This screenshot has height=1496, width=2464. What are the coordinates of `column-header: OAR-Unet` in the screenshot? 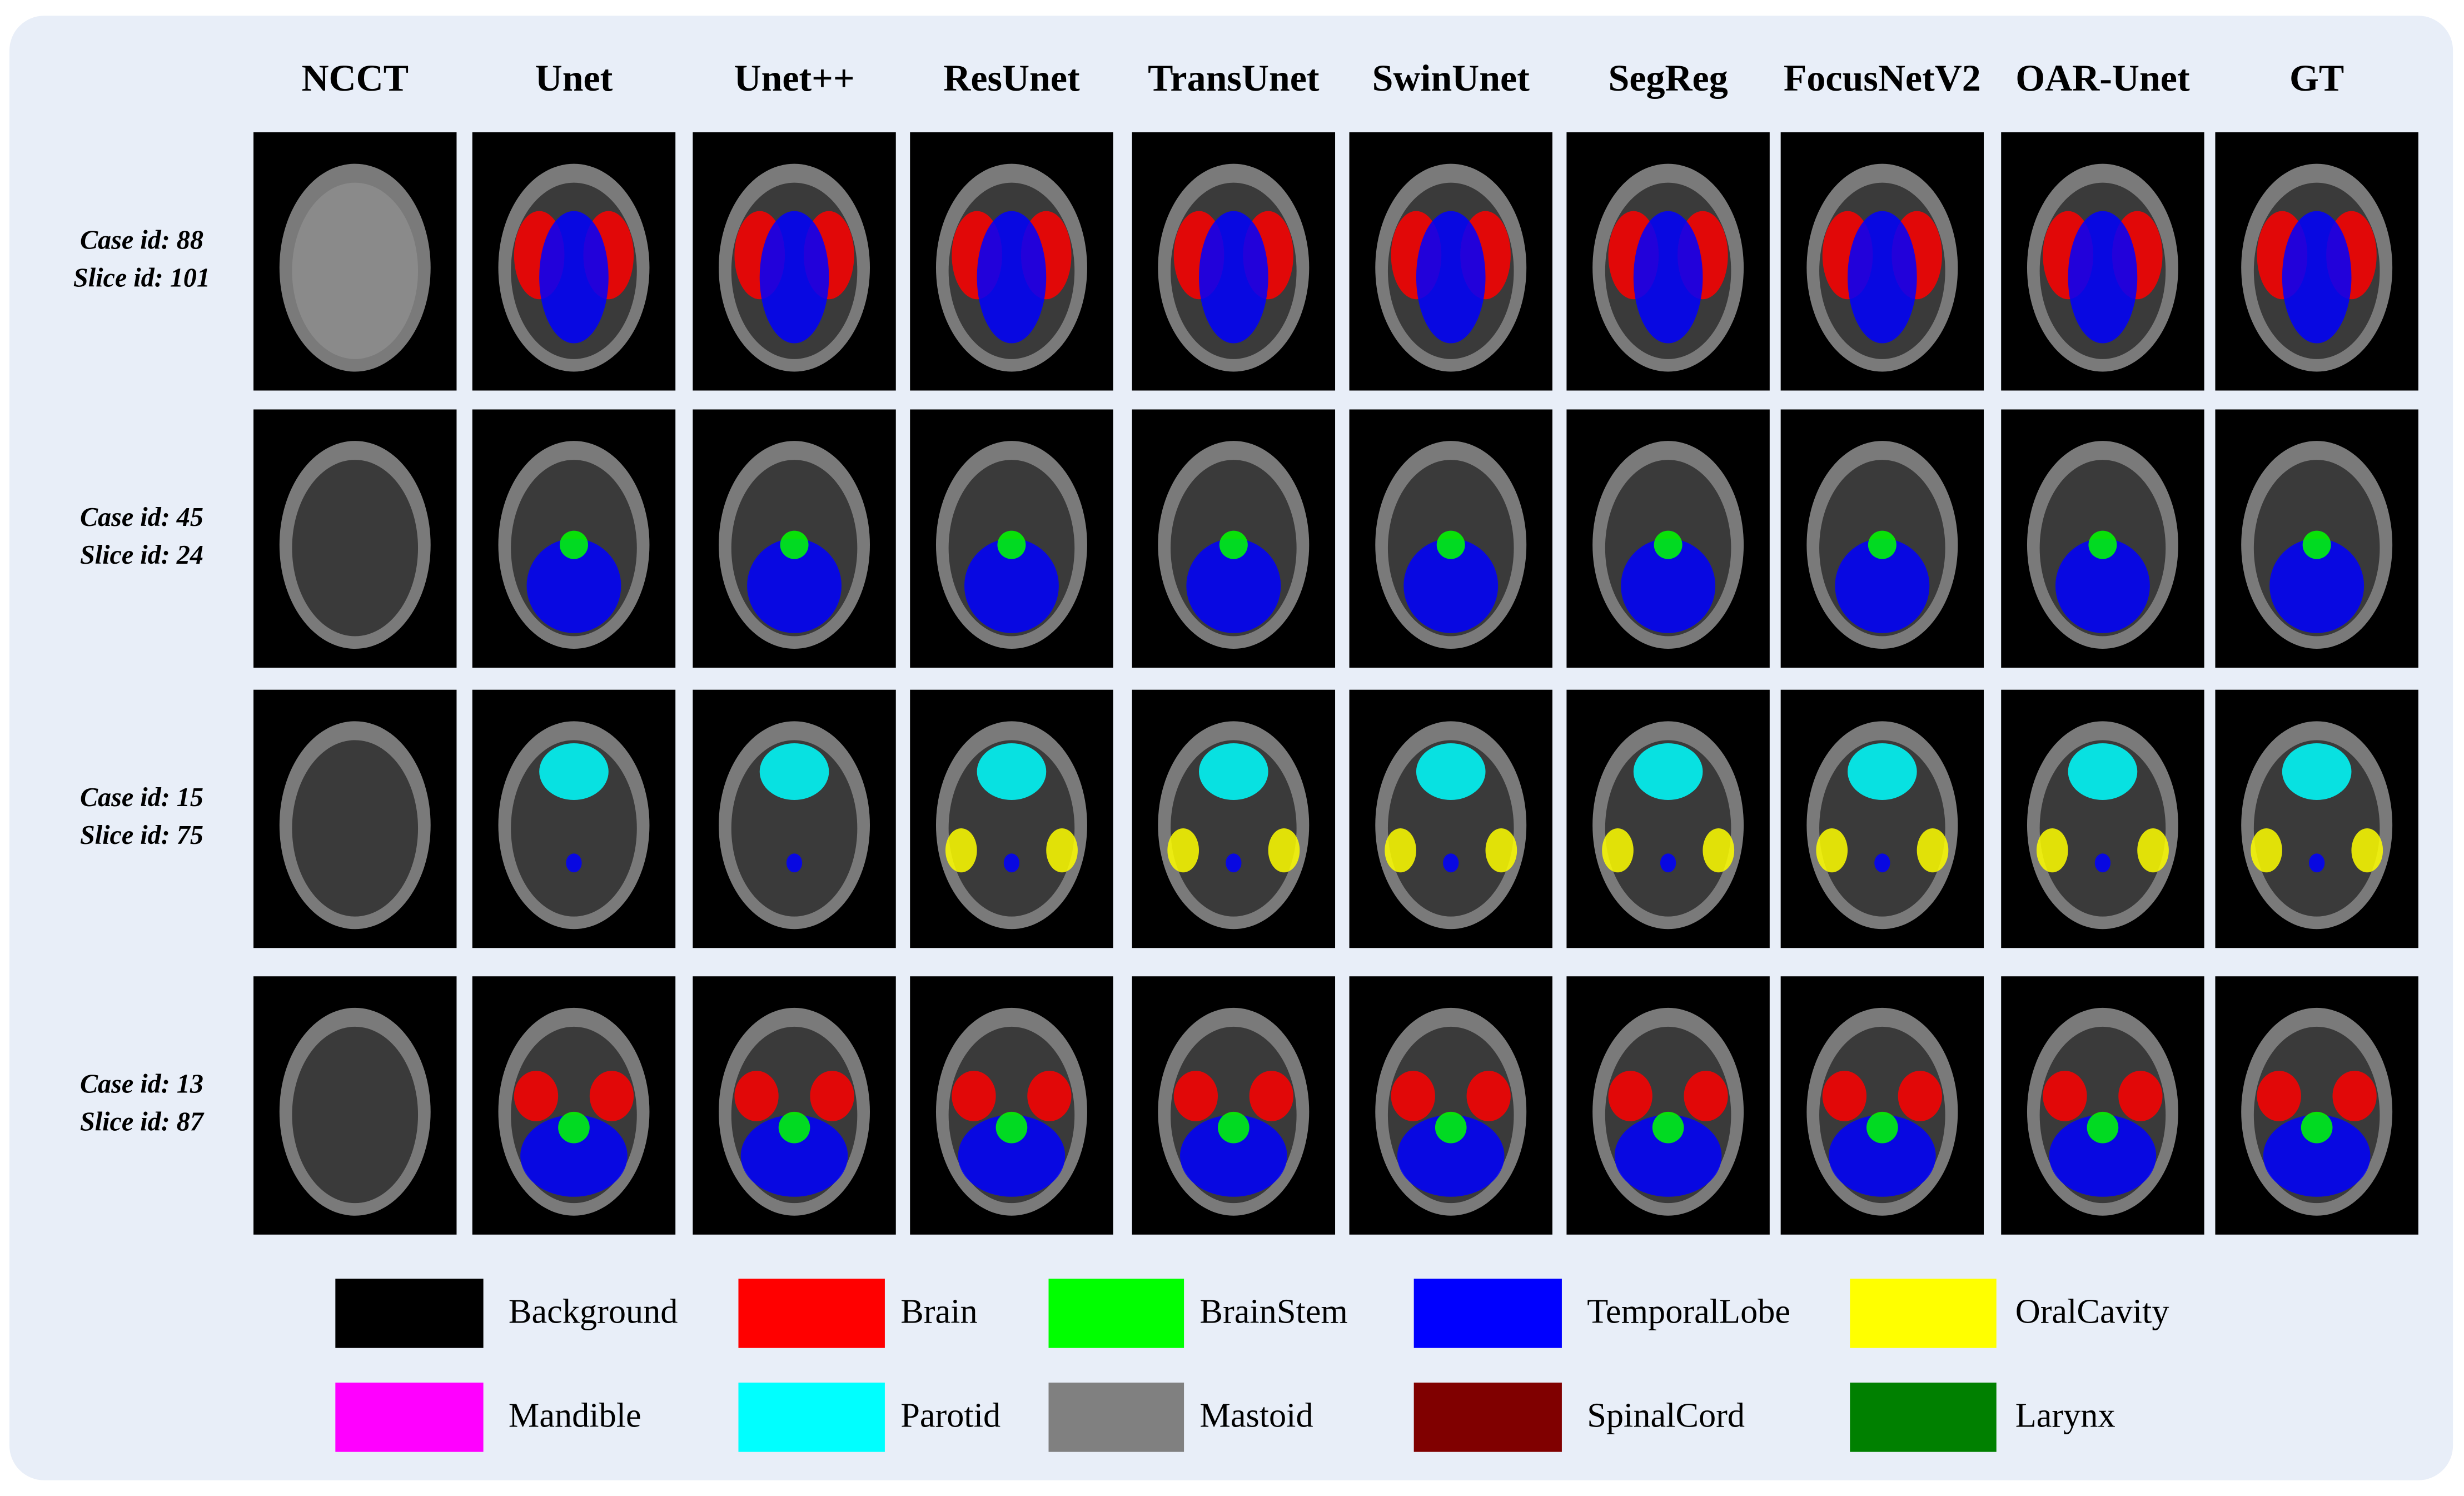 It's located at (2102, 78).